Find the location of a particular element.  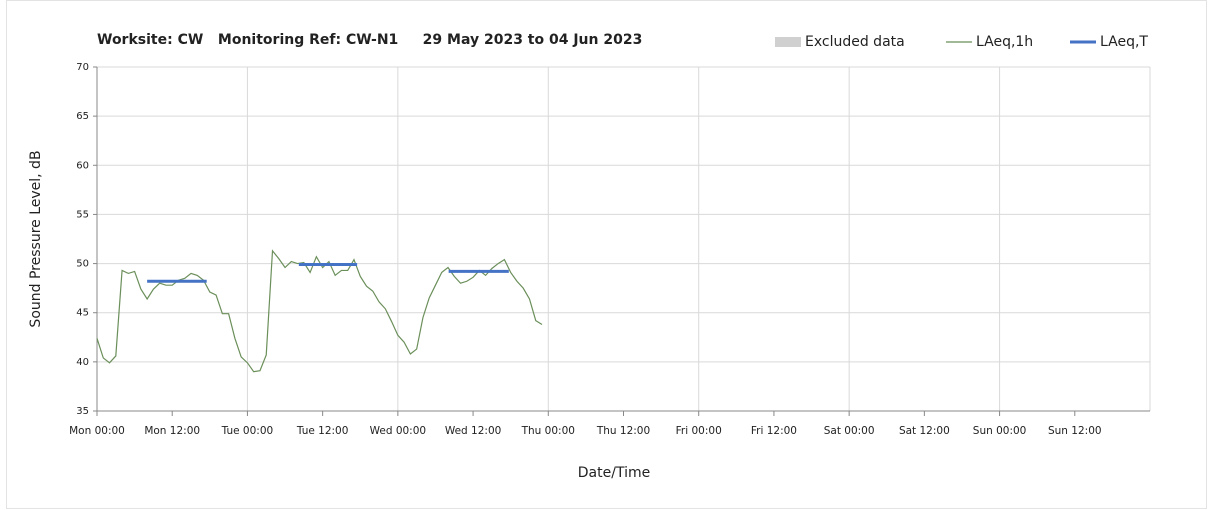

x-tick-label: Thu 00:00 is located at coordinates (548, 431).